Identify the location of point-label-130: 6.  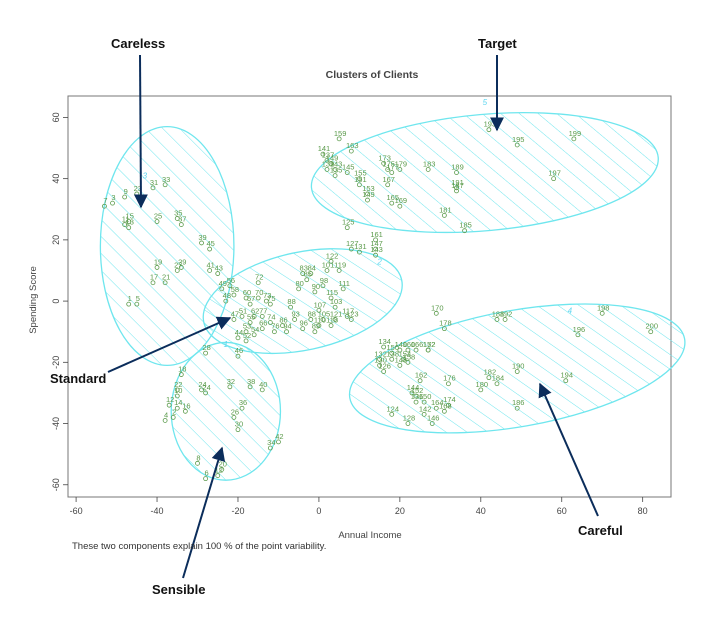
(207, 473).